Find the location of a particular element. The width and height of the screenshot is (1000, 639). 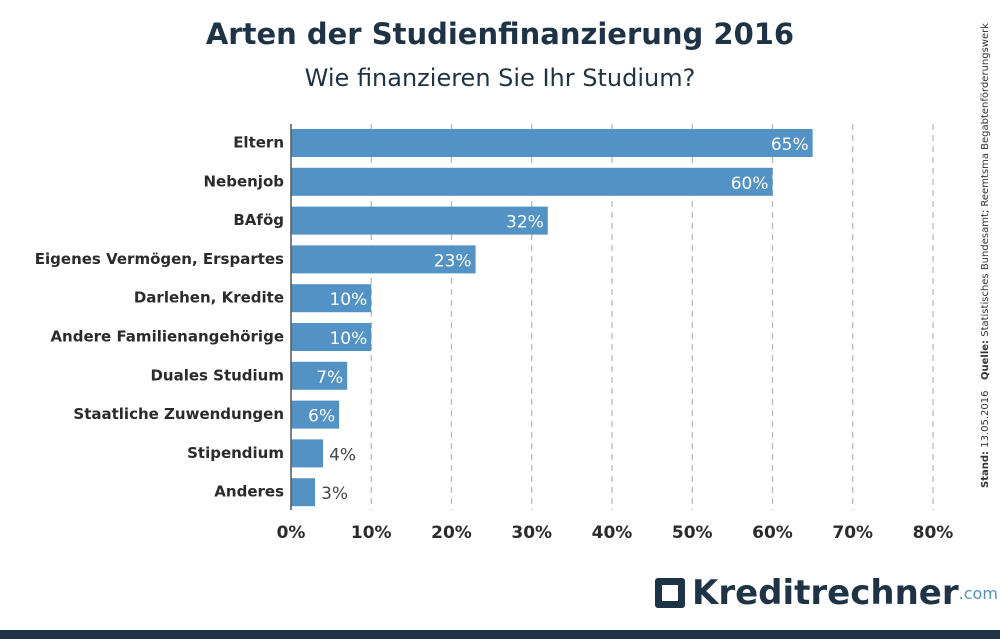

value-label: 3% is located at coordinates (334, 494).